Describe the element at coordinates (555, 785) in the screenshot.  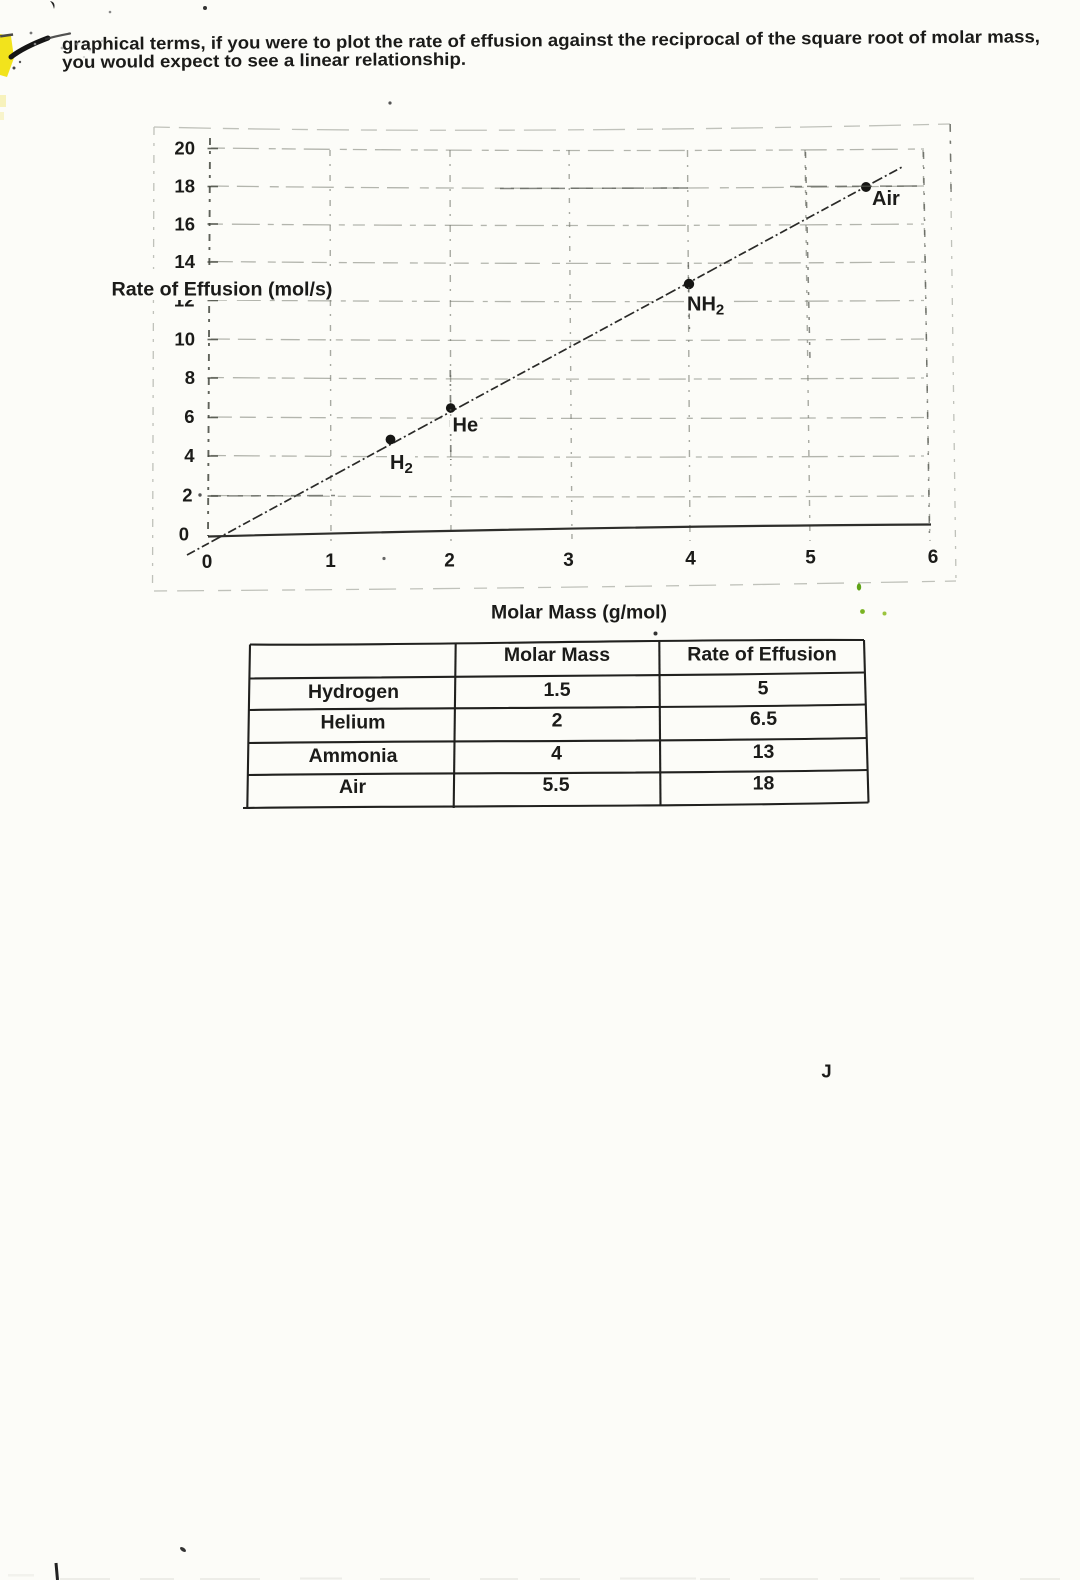
I see `svg-text: 5.5` at that location.